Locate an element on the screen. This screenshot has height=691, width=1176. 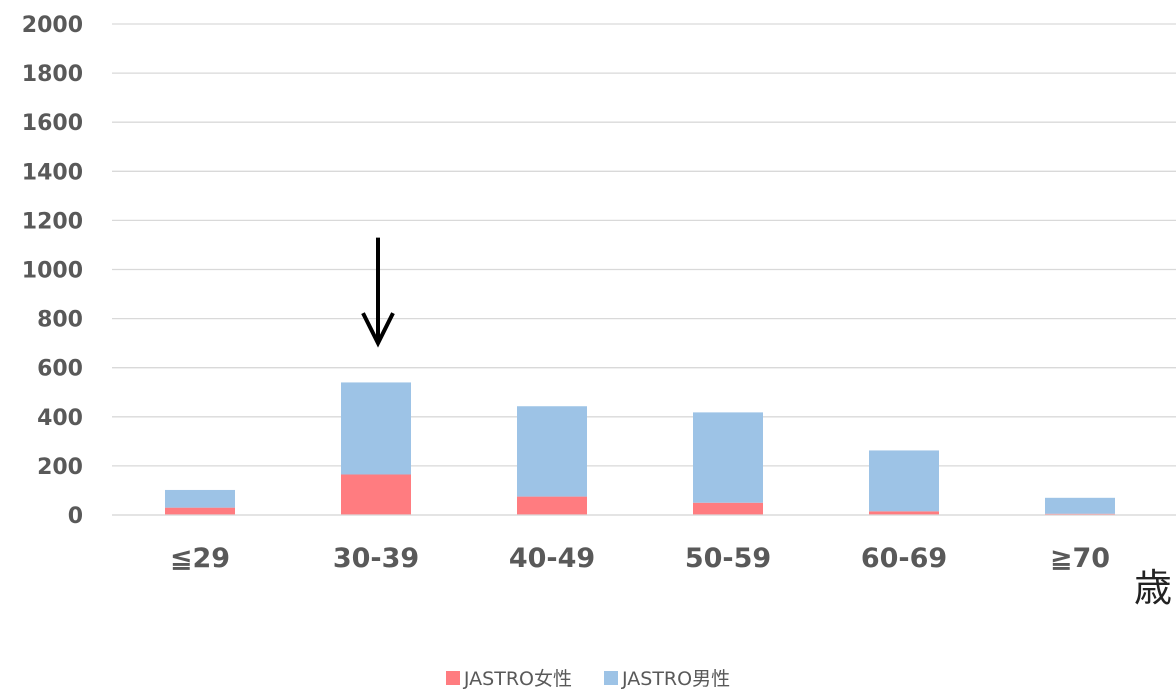
x-axis-tick-labels: ≦29 30-39 40-49 50-59 60-69 ≧70 is located at coordinates (640, 558).